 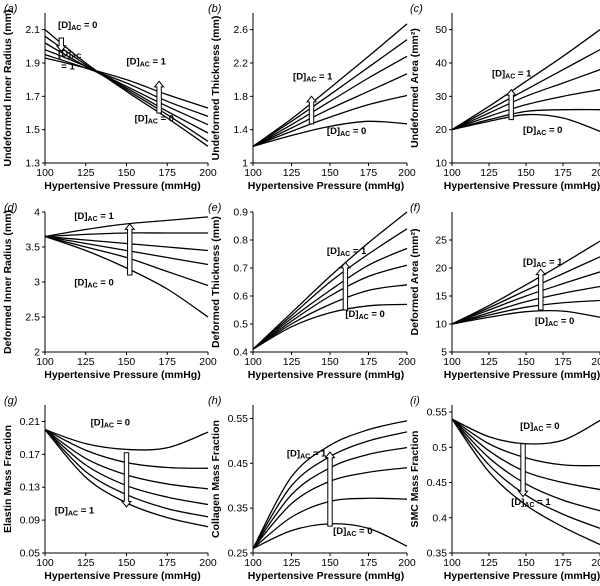 What do you see at coordinates (415, 282) in the screenshot?
I see `y-axis-label: Deformed Area (mm²)` at bounding box center [415, 282].